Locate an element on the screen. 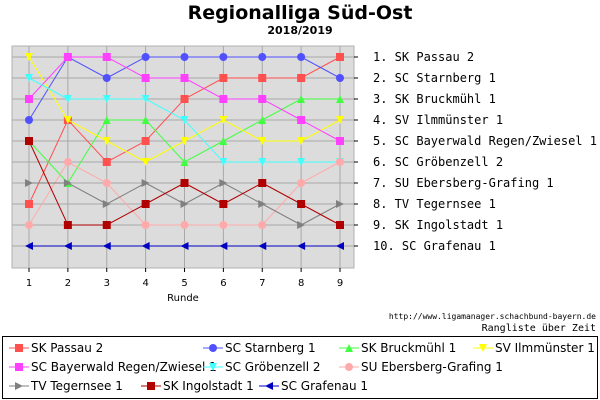 The width and height of the screenshot is (600, 400). x-tick-label: 2 is located at coordinates (68, 283).